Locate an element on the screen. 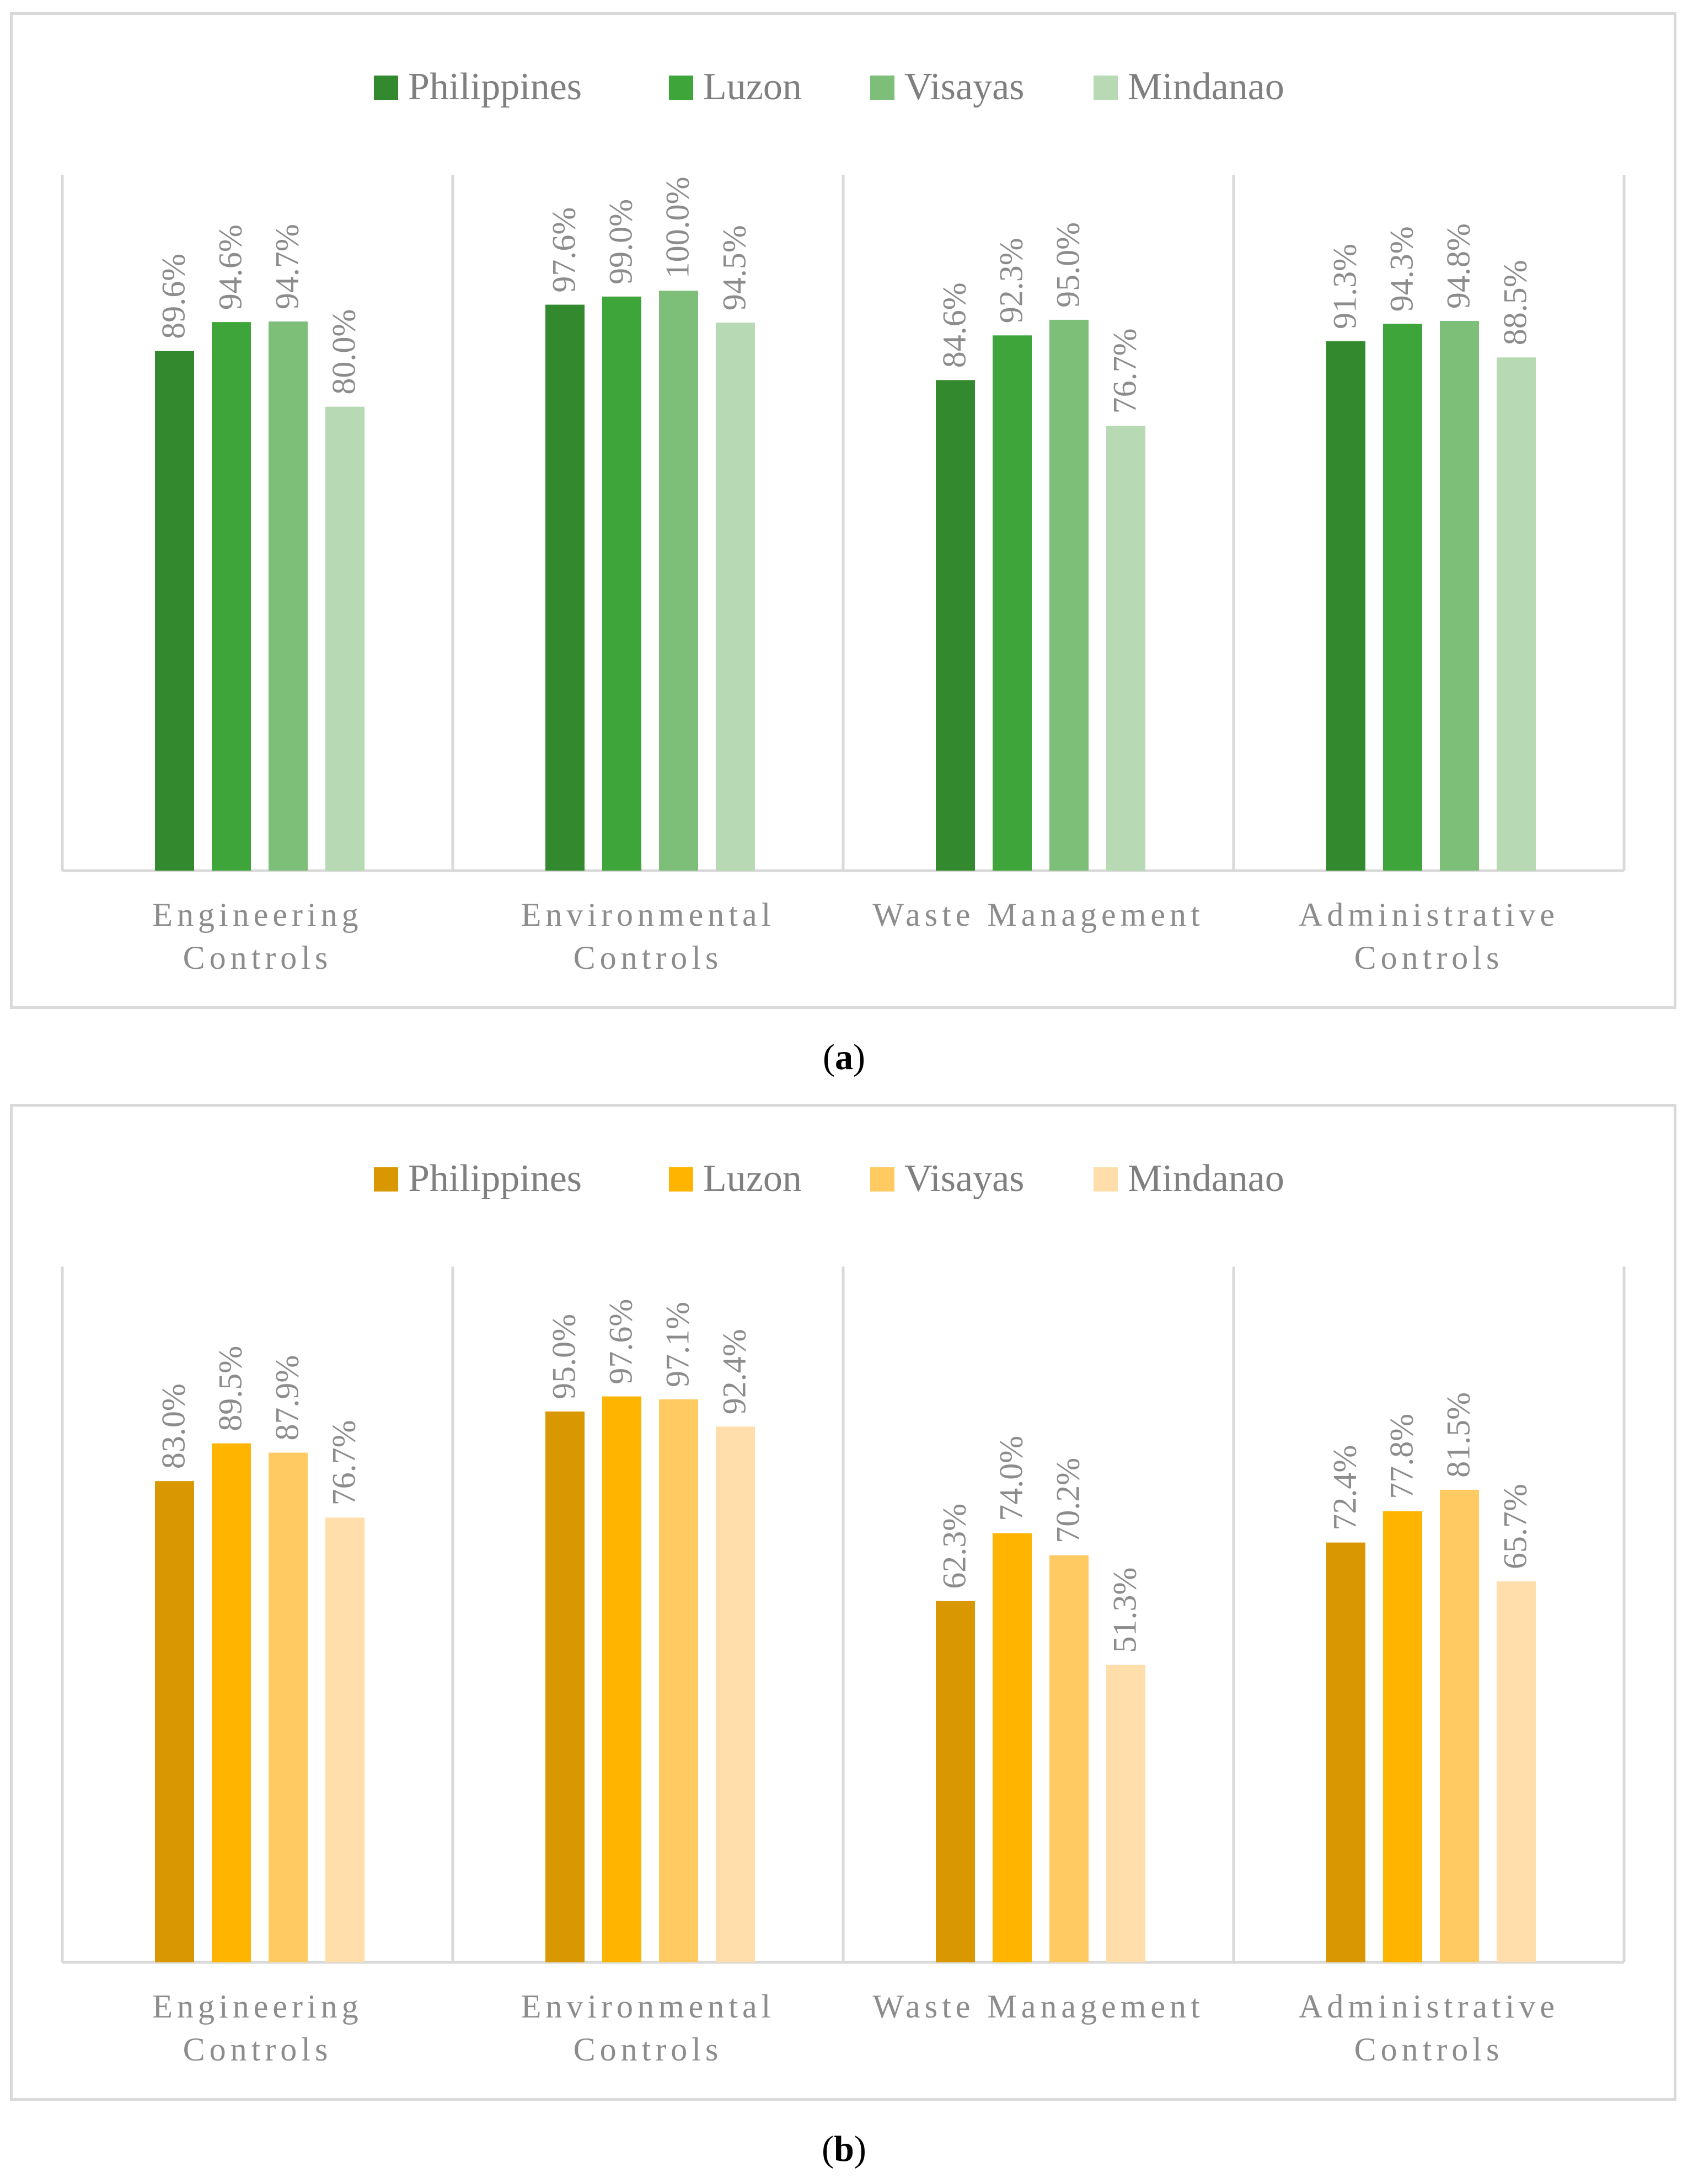 This screenshot has width=1688, height=2184. caption-a-label: a is located at coordinates (844, 1057).